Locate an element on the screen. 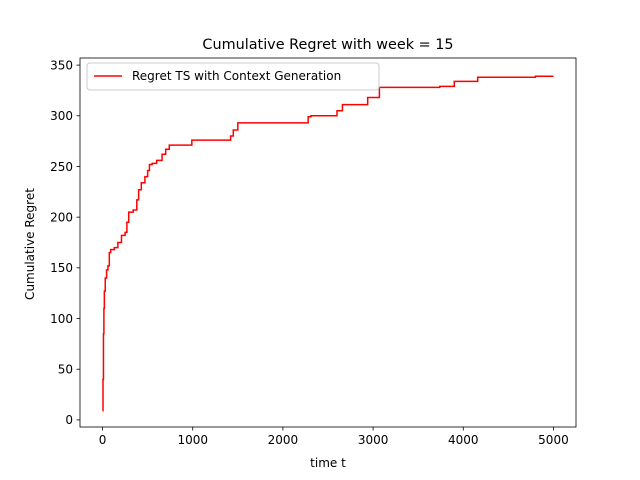  x-tick-label: 0 is located at coordinates (103, 440).